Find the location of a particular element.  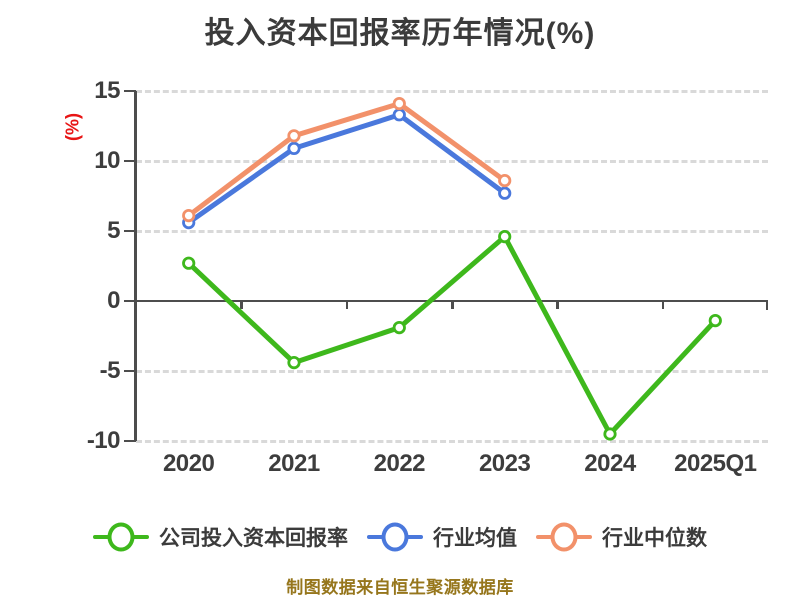

legend-item-industry-mean: 行业均值 is located at coordinates (442, 537).